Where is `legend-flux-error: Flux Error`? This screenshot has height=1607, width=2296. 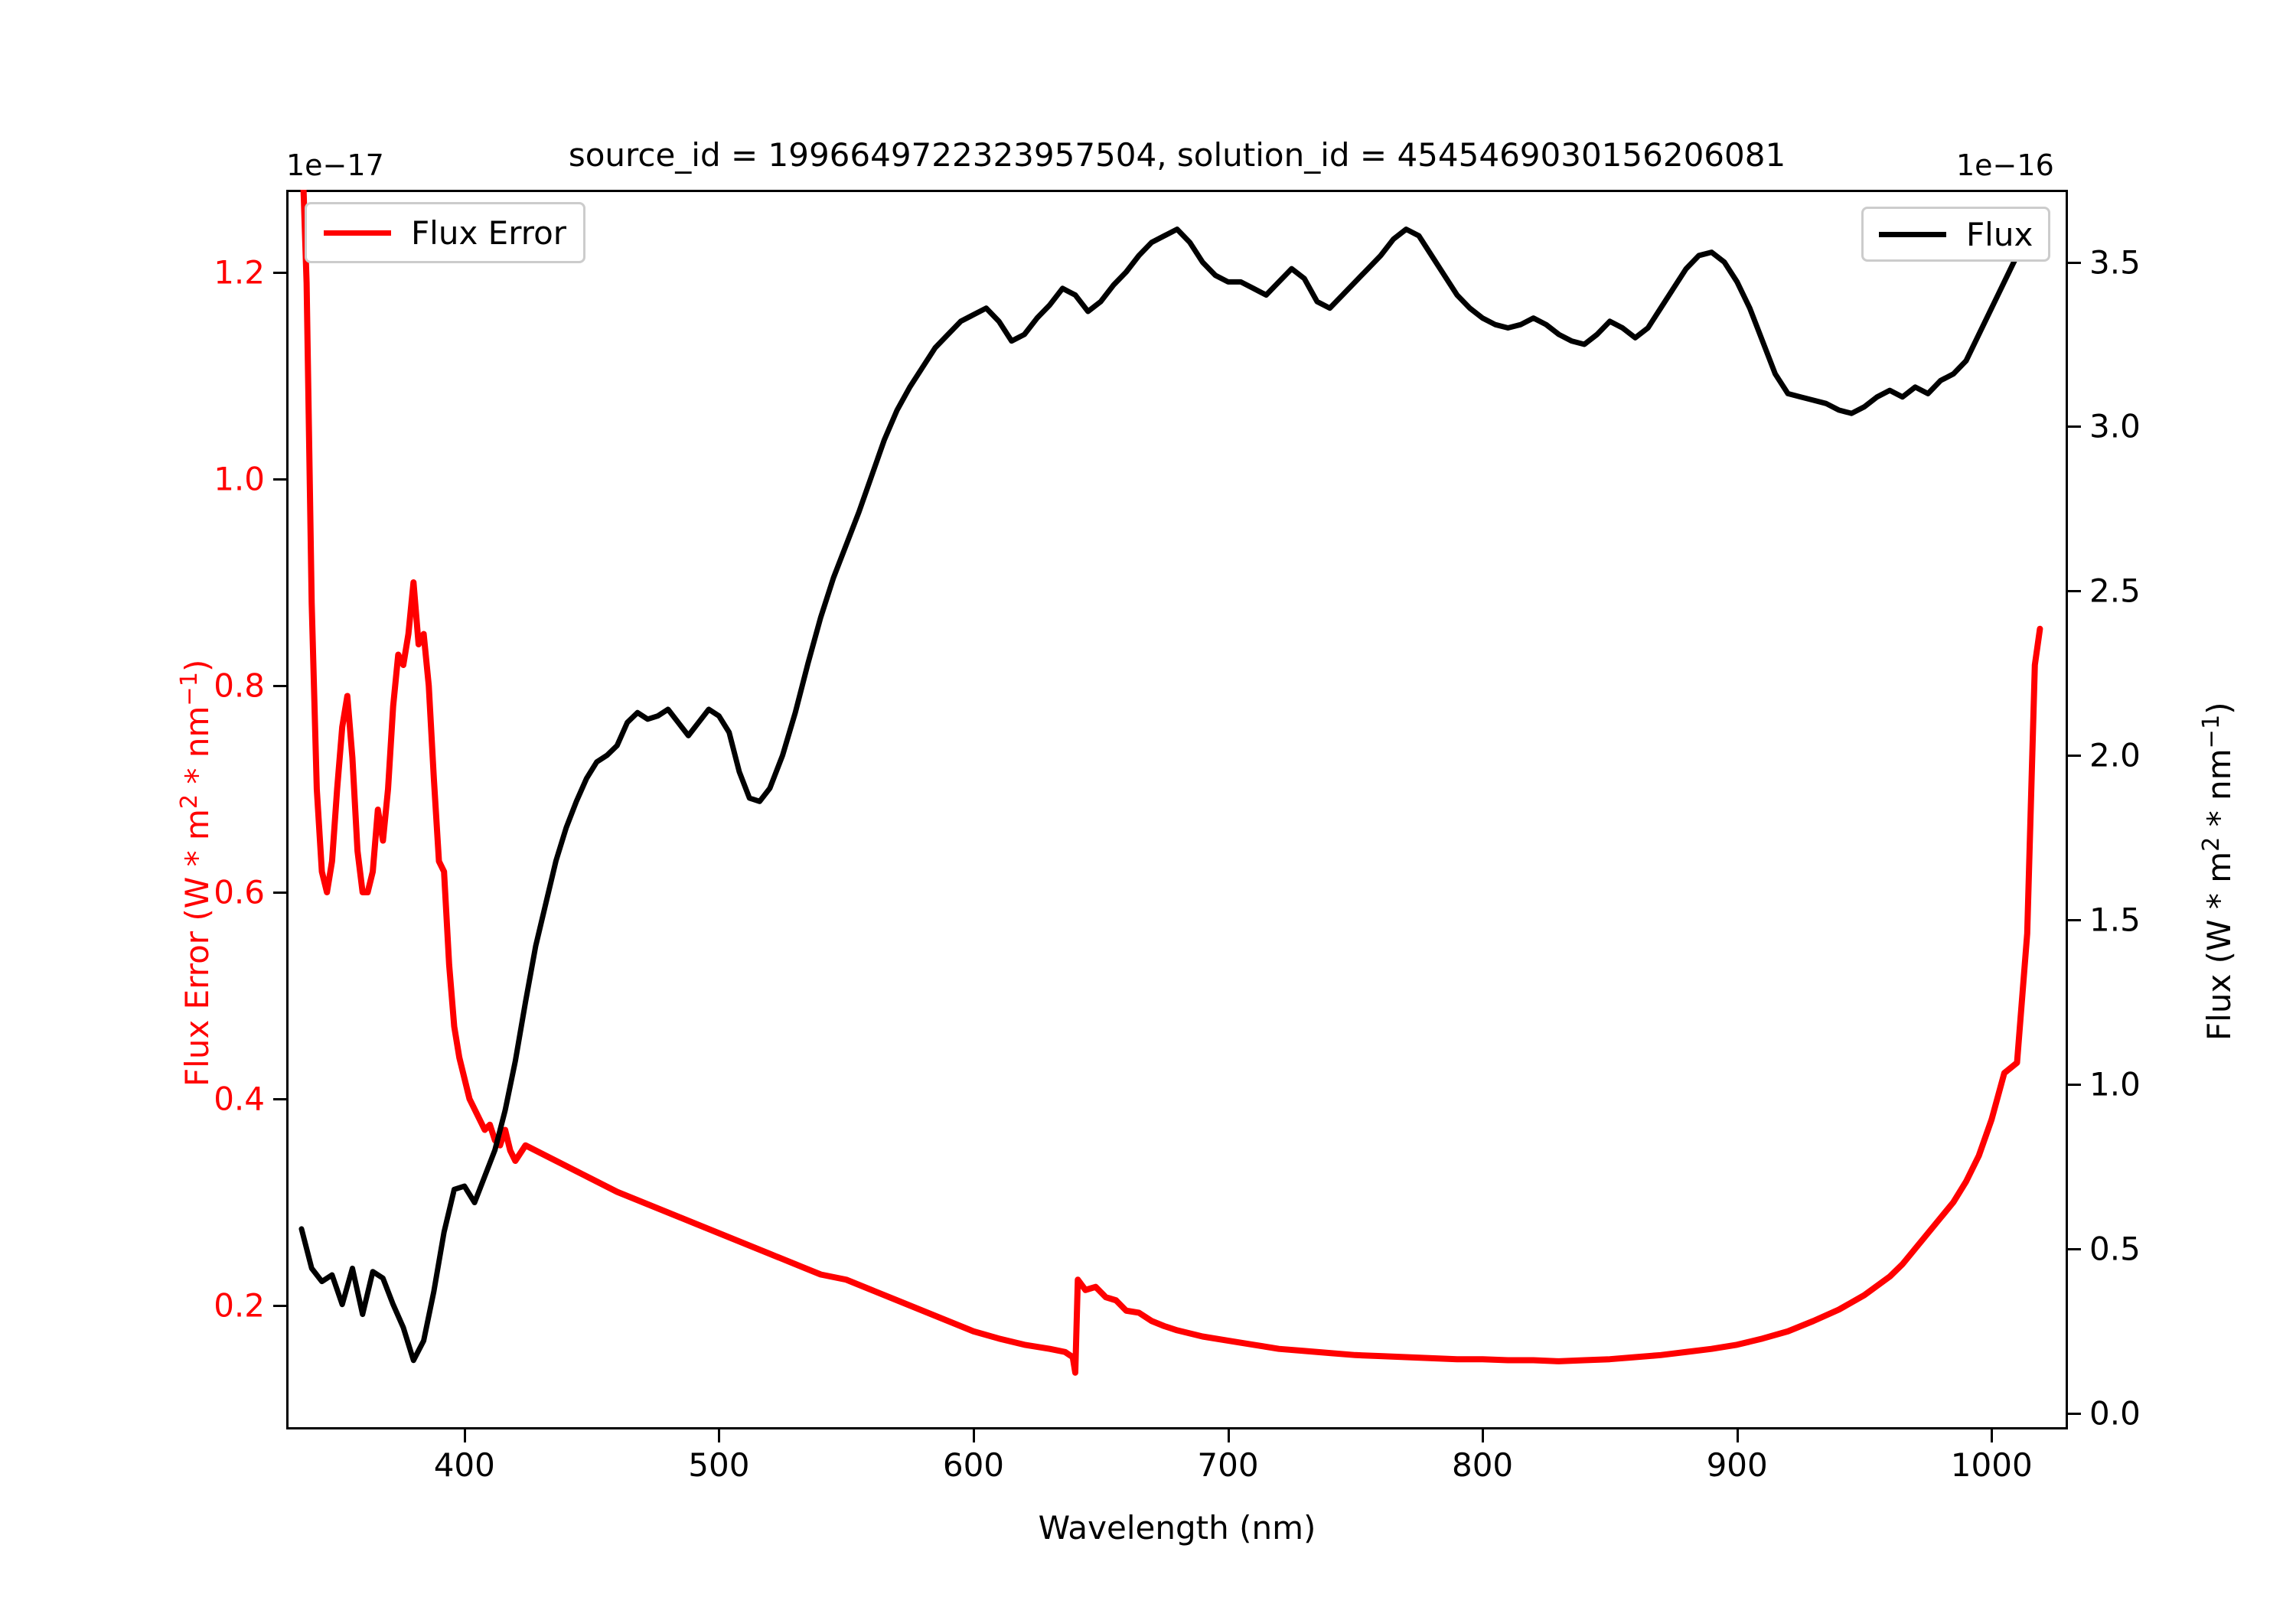 legend-flux-error: Flux Error is located at coordinates (445, 232).